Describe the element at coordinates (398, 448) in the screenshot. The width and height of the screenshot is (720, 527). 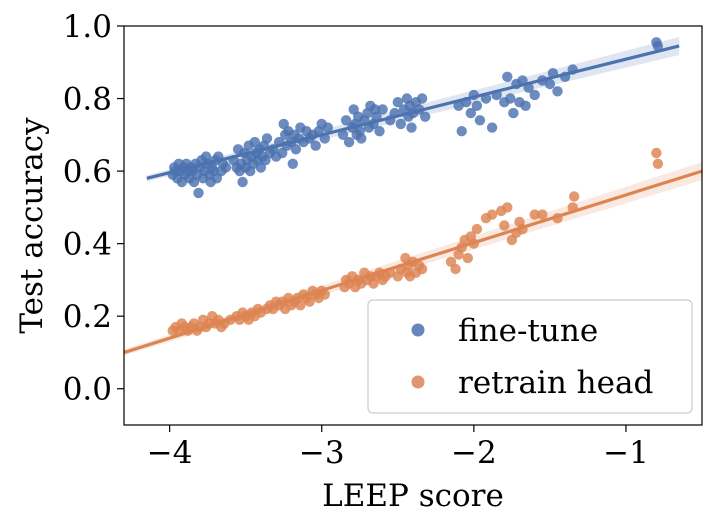
I see `x-axis-ticks: −4 −3 −2 −1` at that location.